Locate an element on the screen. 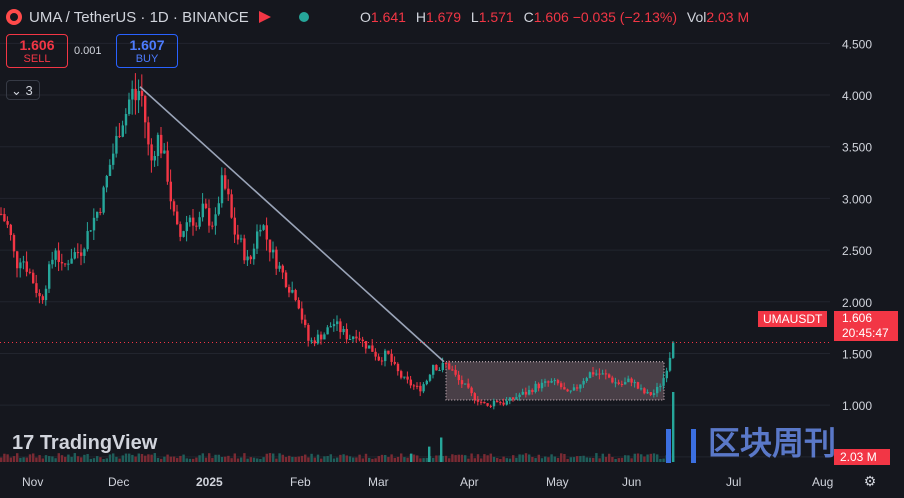  buy-button: 1.607 BUY is located at coordinates (147, 51).